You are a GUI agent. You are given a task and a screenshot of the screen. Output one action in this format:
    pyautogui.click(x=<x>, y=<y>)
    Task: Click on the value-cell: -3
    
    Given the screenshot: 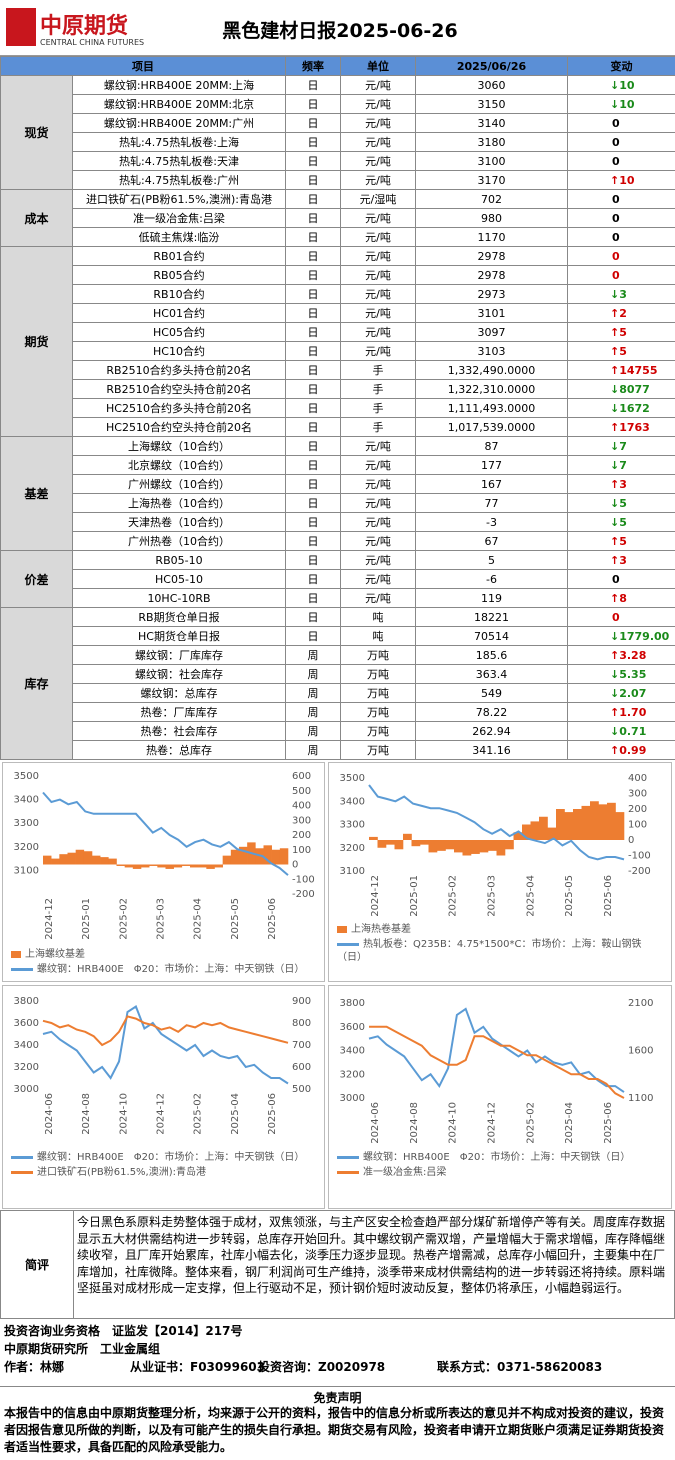 What is the action you would take?
    pyautogui.click(x=492, y=522)
    